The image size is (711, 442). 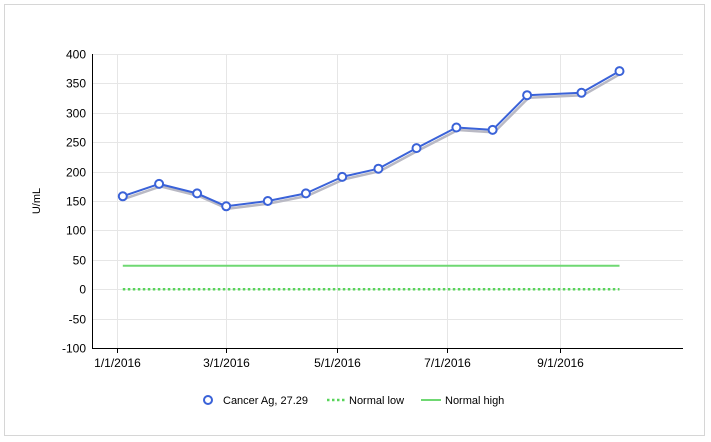 What do you see at coordinates (447, 363) in the screenshot?
I see `x-tick-label: 7/1/2016` at bounding box center [447, 363].